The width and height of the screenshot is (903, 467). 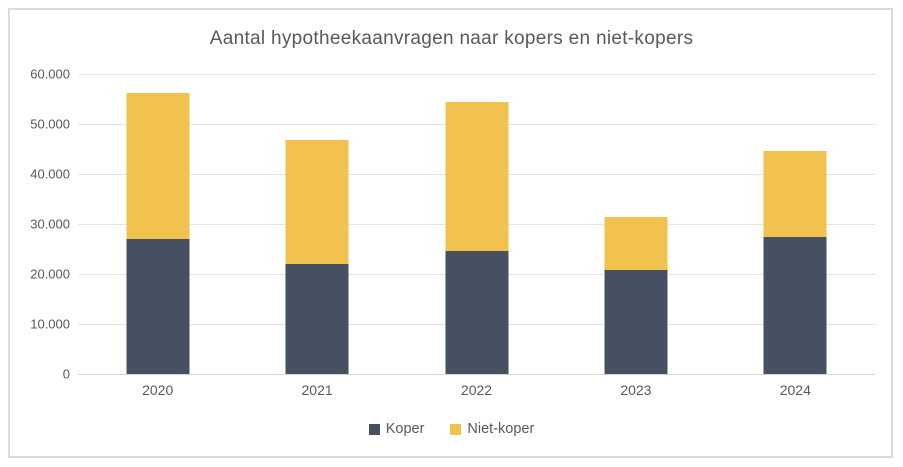 What do you see at coordinates (476, 390) in the screenshot?
I see `x-axis-tick-label-2022: 2022` at bounding box center [476, 390].